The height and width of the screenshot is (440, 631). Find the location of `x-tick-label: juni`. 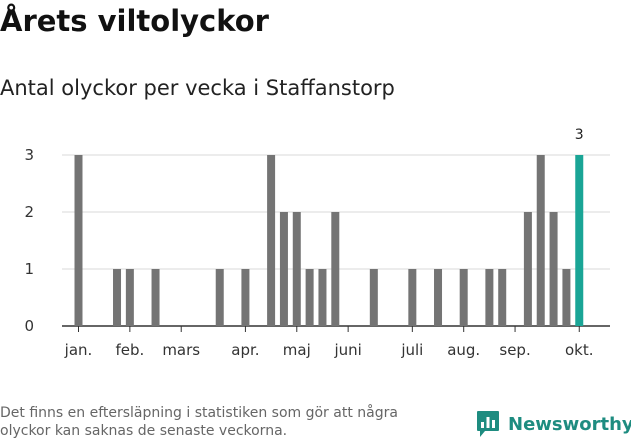

x-tick-label: juni is located at coordinates (347, 350).